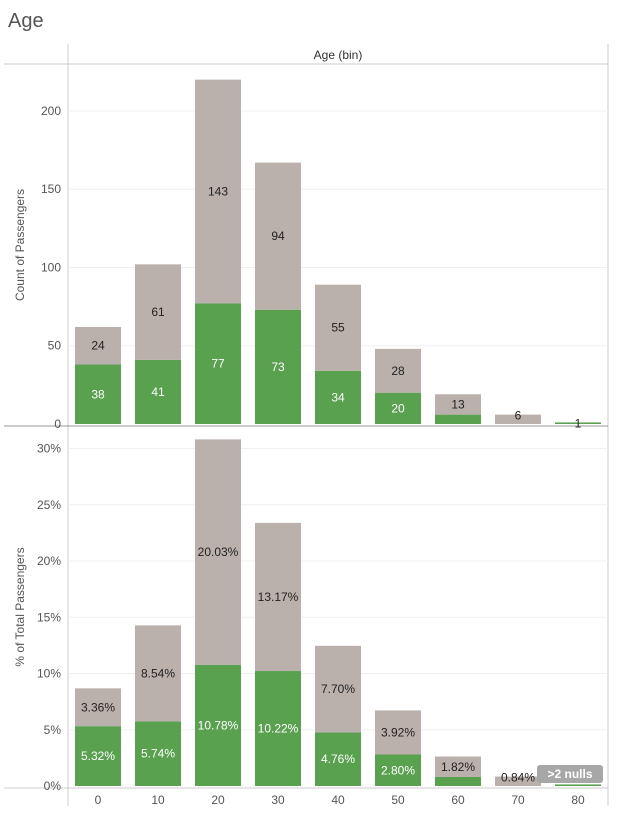 The height and width of the screenshot is (816, 642). I want to click on data-label-survived: 4.76%, so click(338, 759).